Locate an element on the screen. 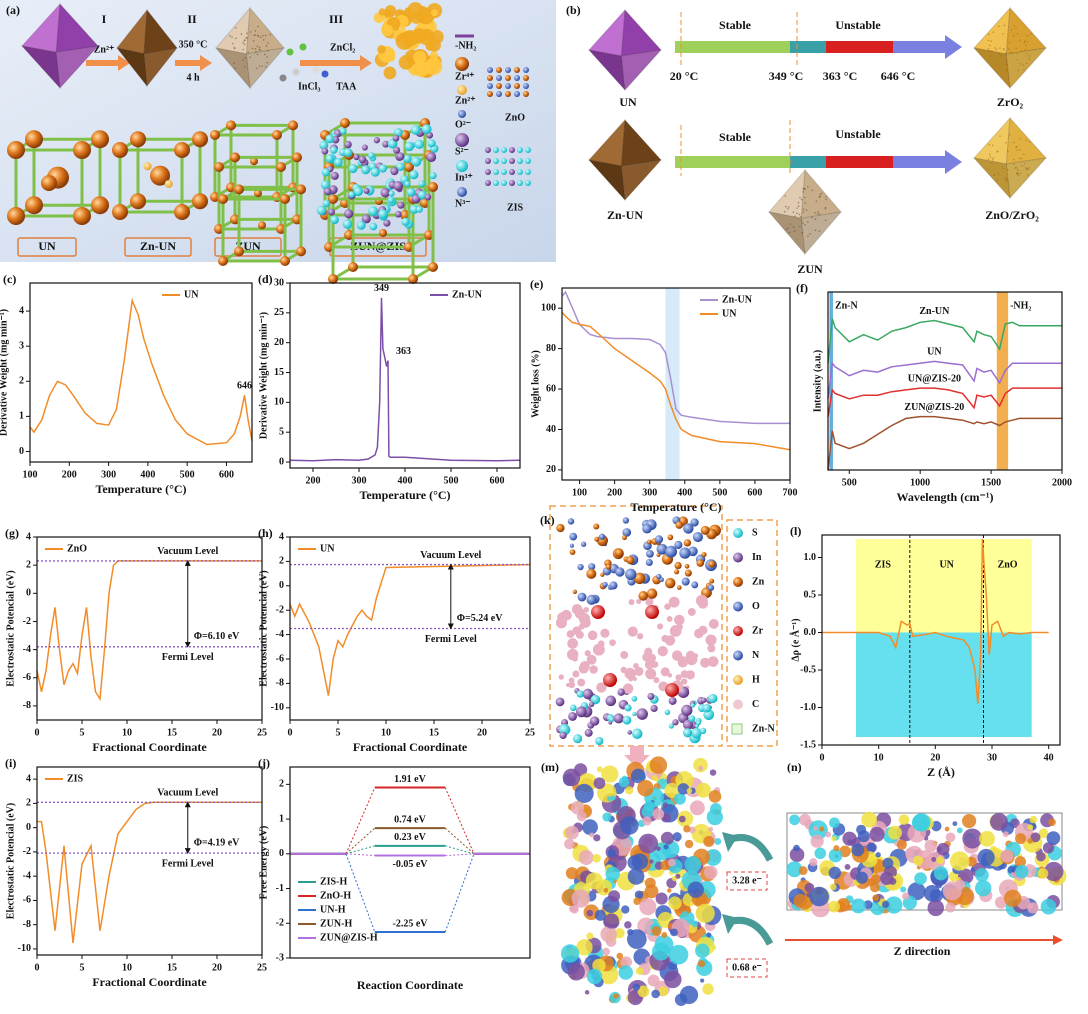  x-tick-label: 600 is located at coordinates (754, 492).